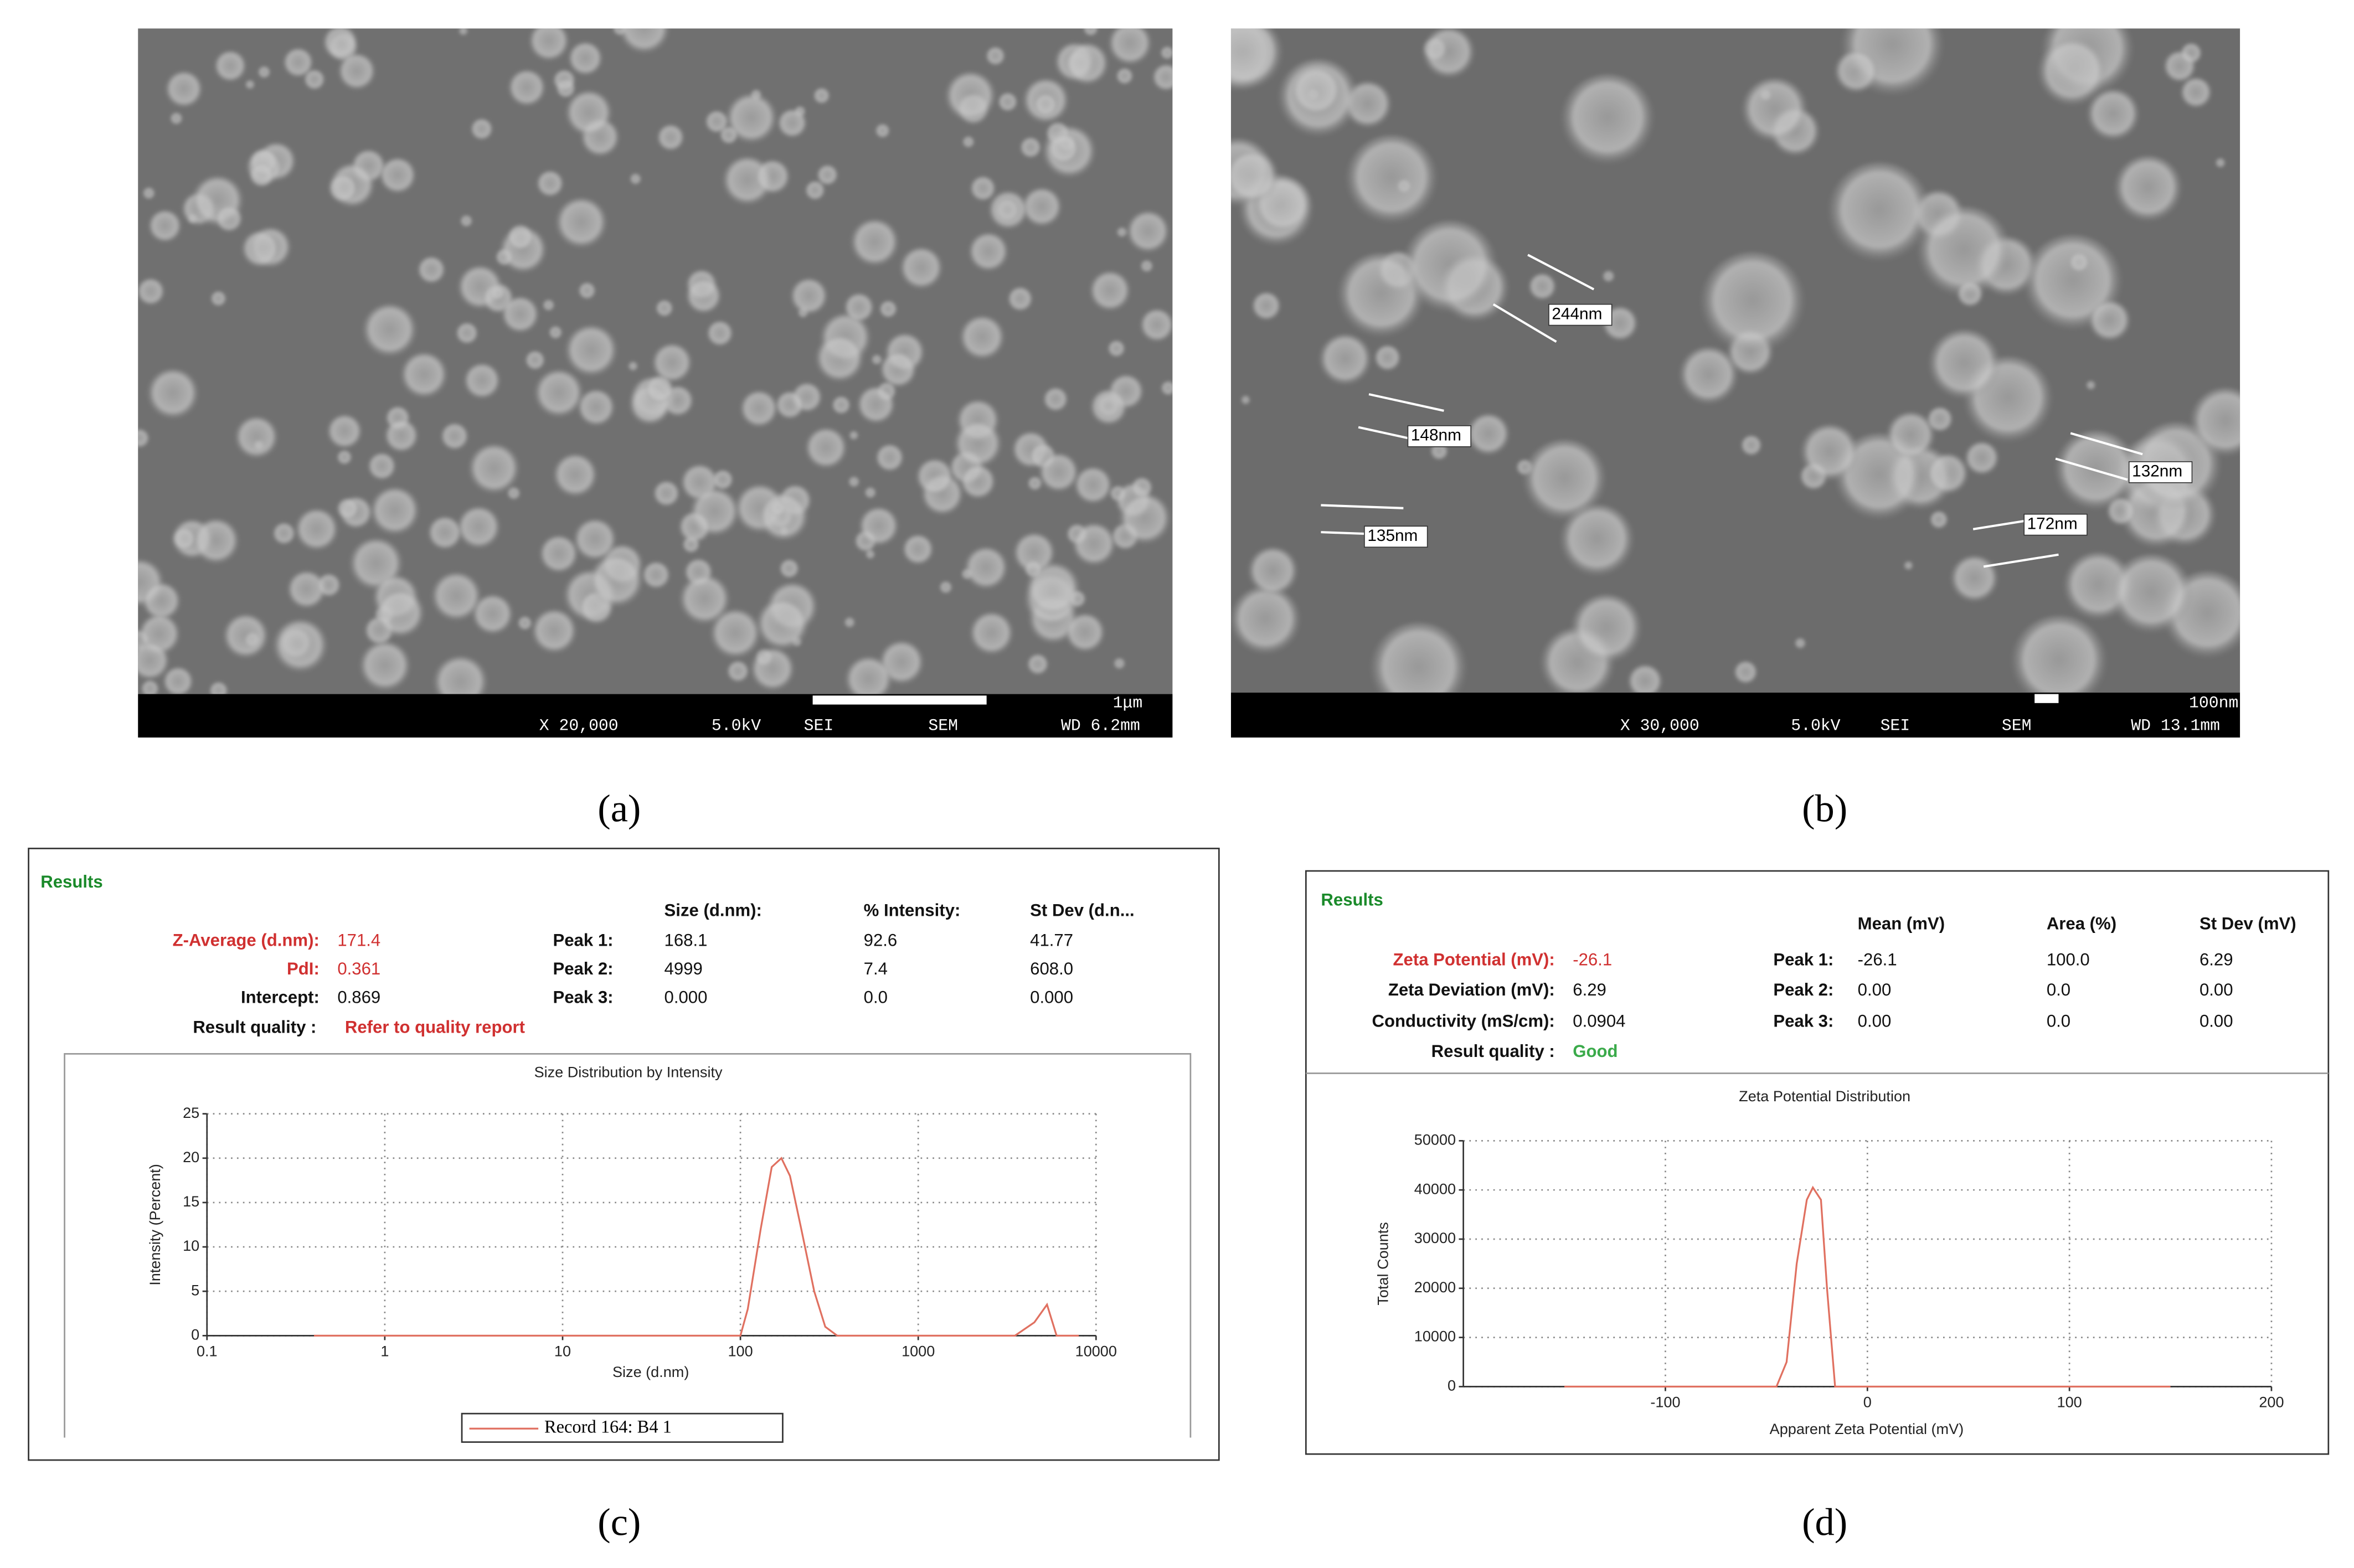 This screenshot has width=2354, height=1568. I want to click on y-axis-label: Intensity (Percent), so click(154, 1225).